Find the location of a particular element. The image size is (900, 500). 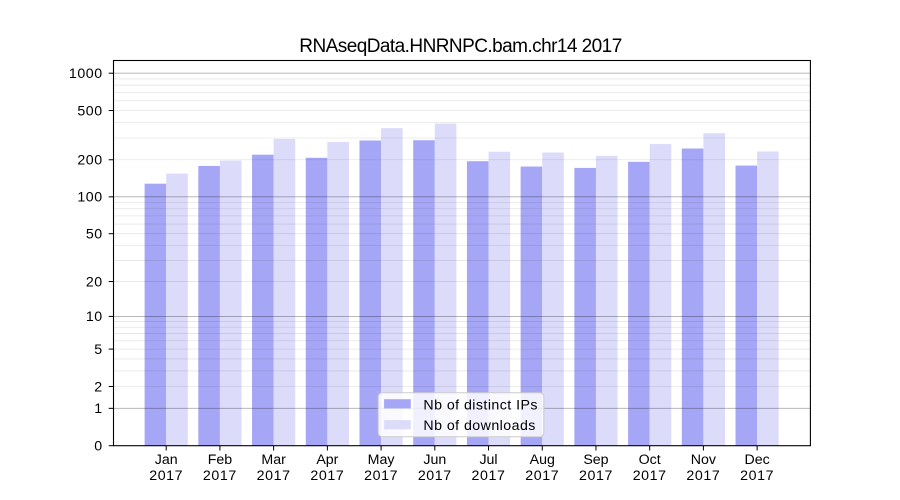

svg-text: 500 is located at coordinates (89, 111).